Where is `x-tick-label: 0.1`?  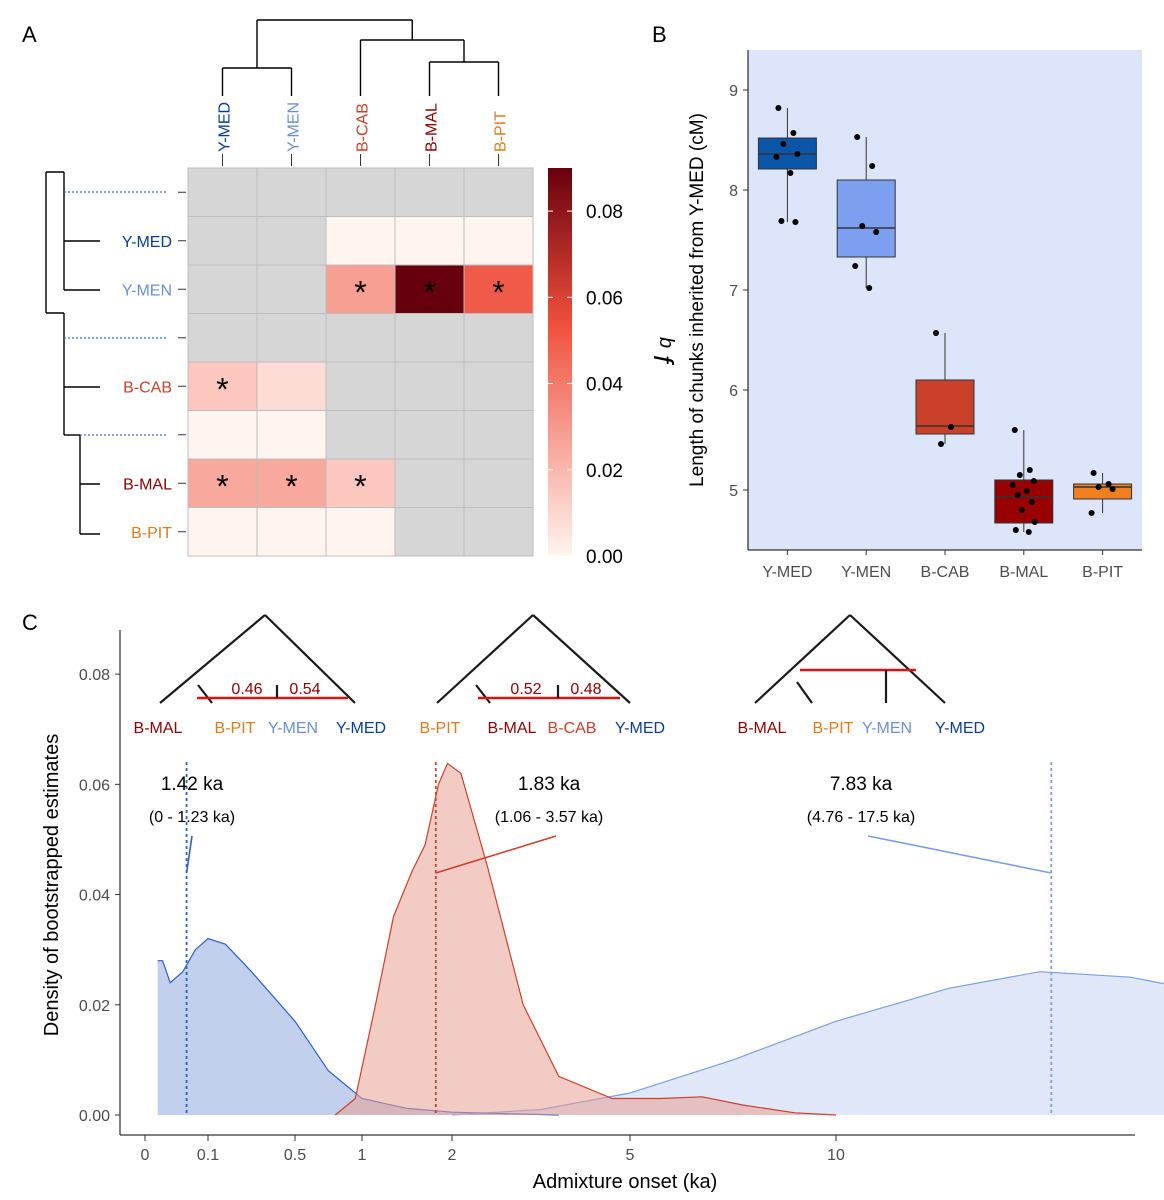
x-tick-label: 0.1 is located at coordinates (208, 1155).